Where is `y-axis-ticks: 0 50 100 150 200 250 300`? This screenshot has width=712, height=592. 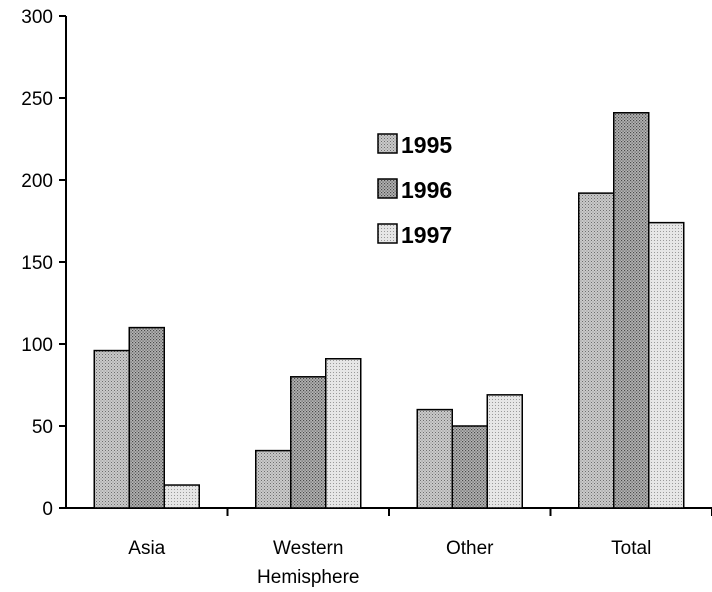 y-axis-ticks: 0 50 100 150 200 250 300 is located at coordinates (43, 263).